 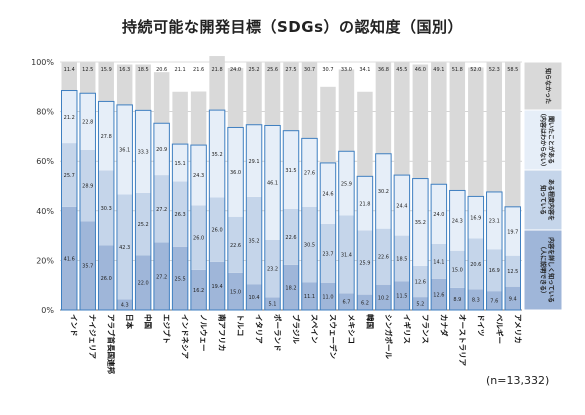 What do you see at coordinates (543, 140) in the screenshot?
I see `legend-swatch` at bounding box center [543, 140].